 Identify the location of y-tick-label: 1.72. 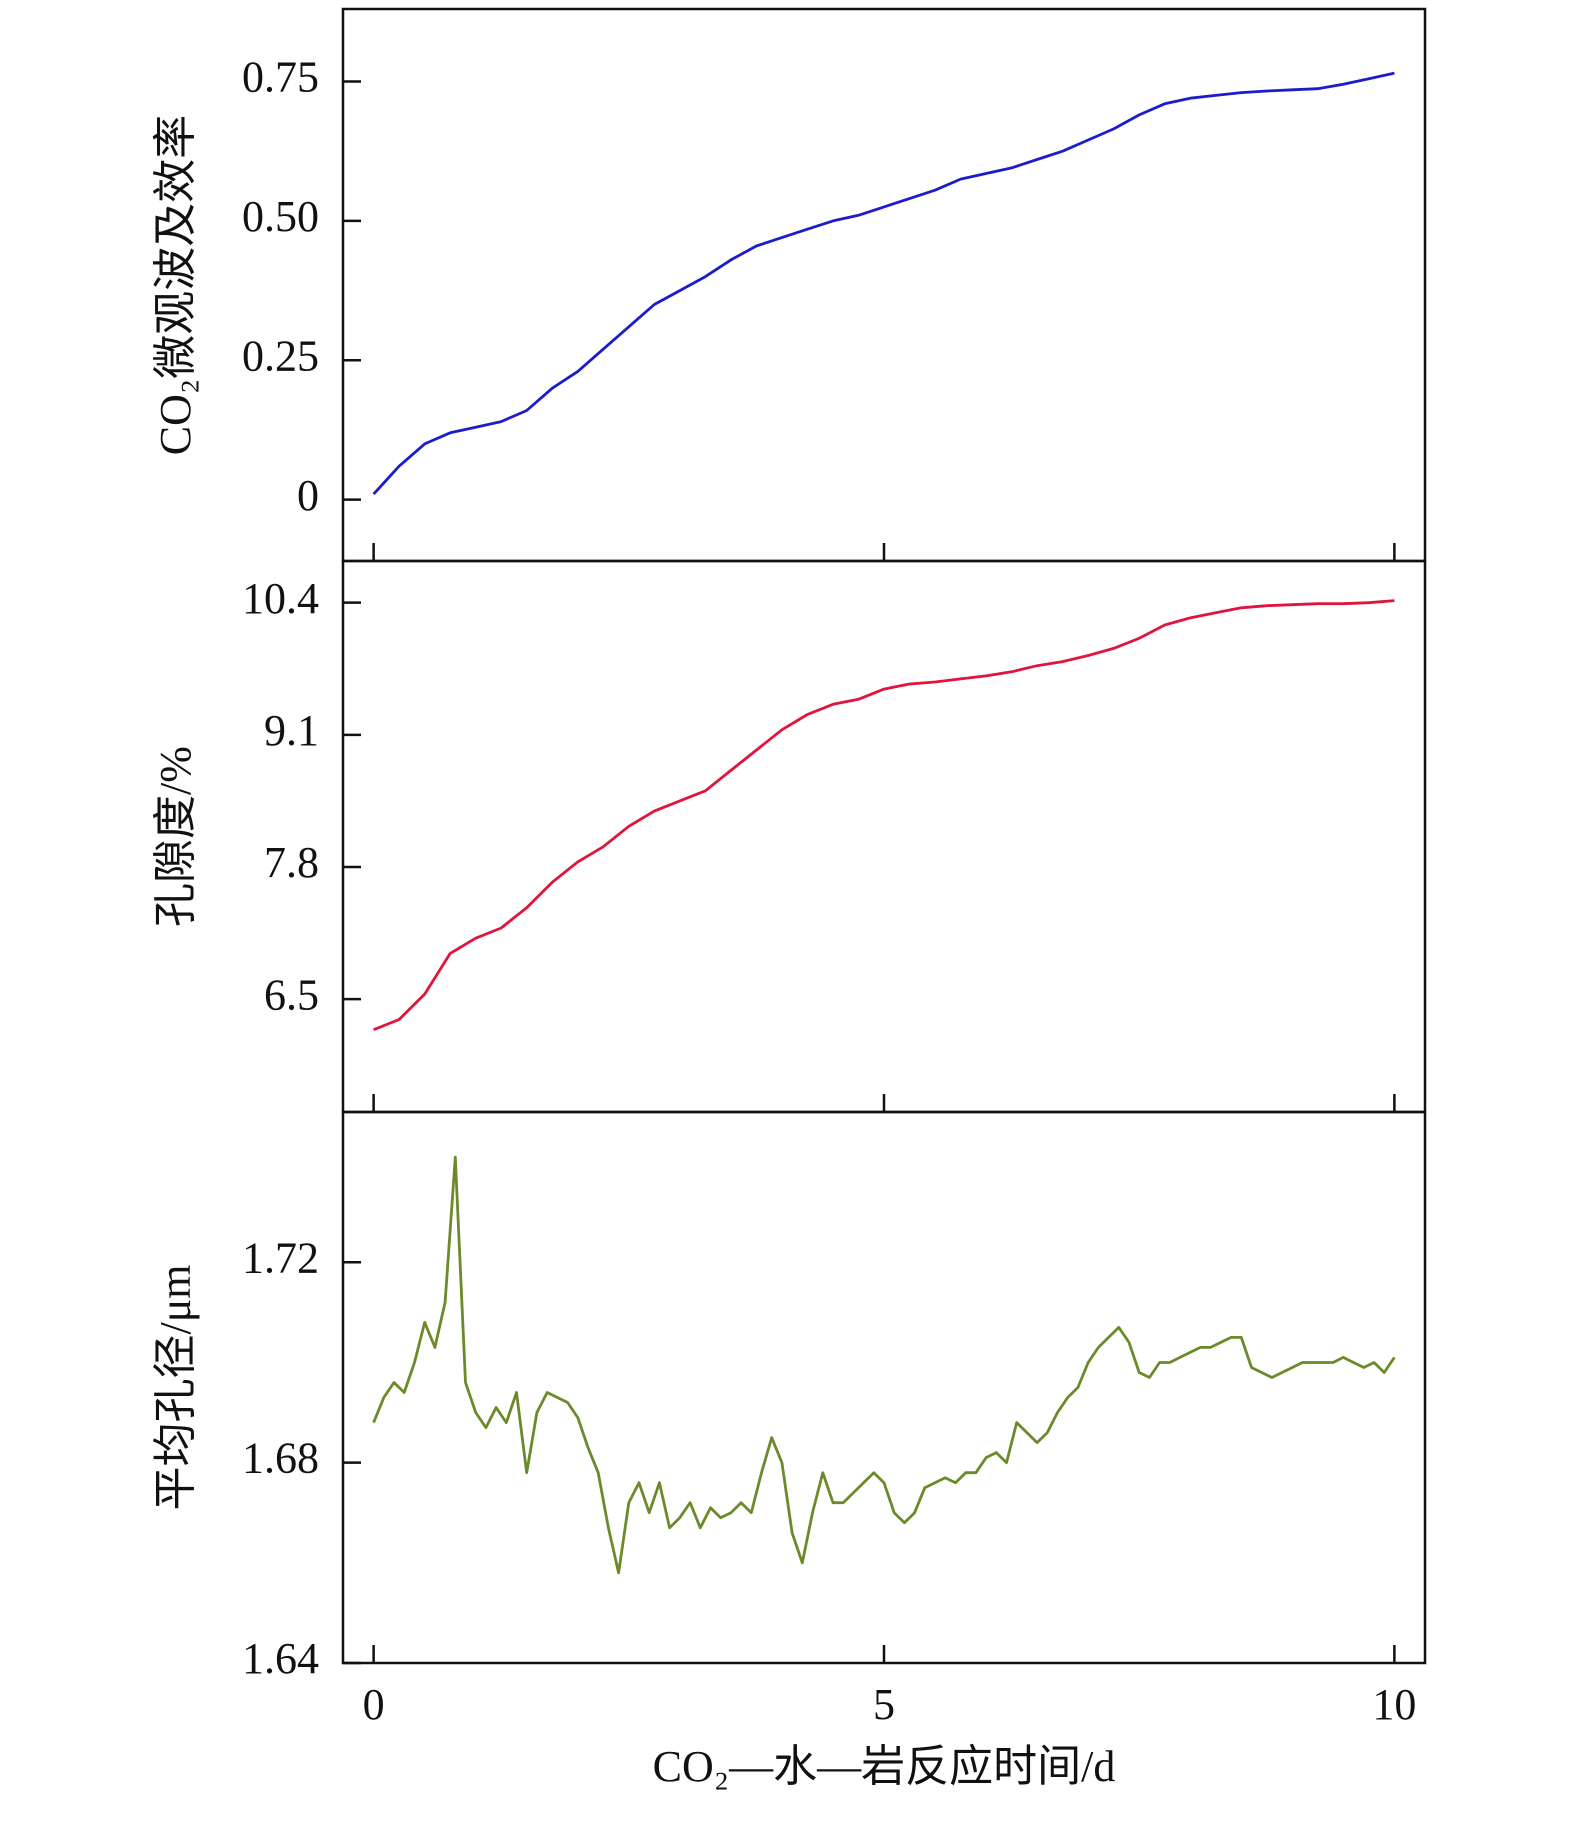
(280, 1257).